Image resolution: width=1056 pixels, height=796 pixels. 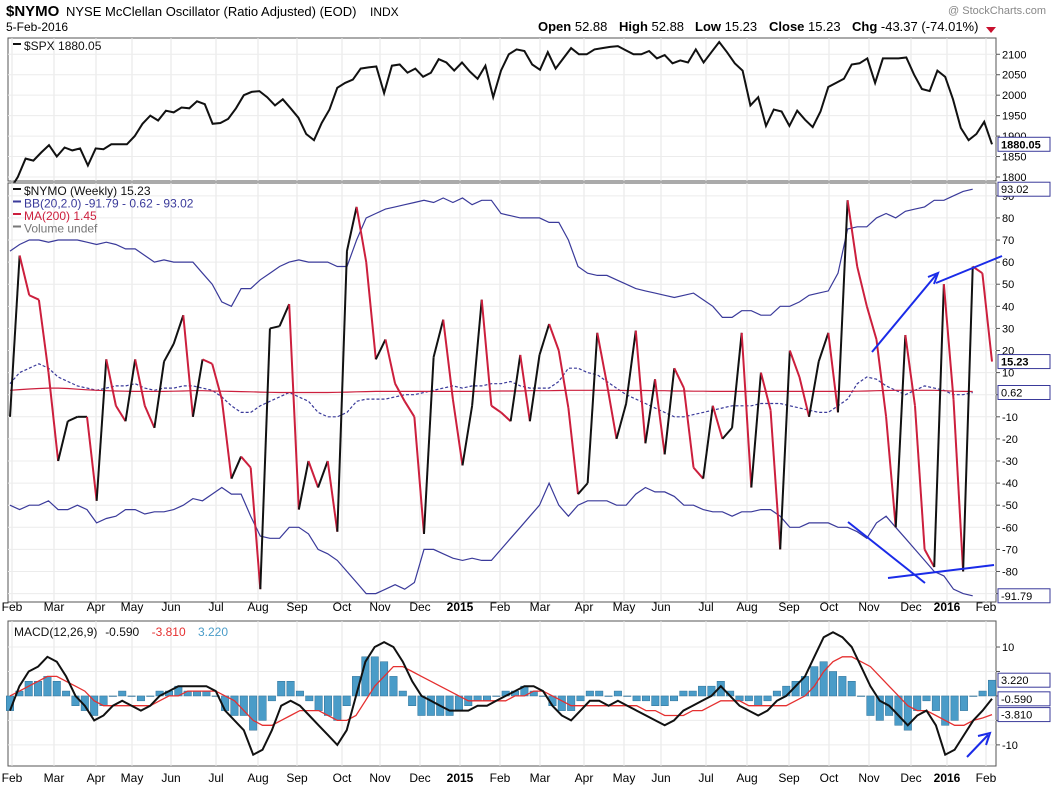 I want to click on legend-entry-3: 3.220, so click(x=213, y=632).